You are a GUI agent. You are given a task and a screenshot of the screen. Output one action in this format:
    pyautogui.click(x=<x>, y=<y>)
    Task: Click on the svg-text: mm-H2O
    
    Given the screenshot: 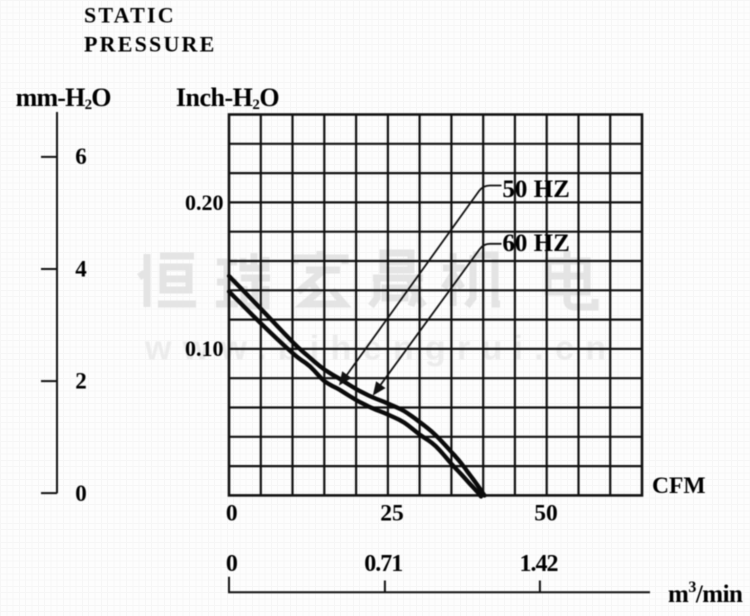 What is the action you would take?
    pyautogui.click(x=63, y=98)
    